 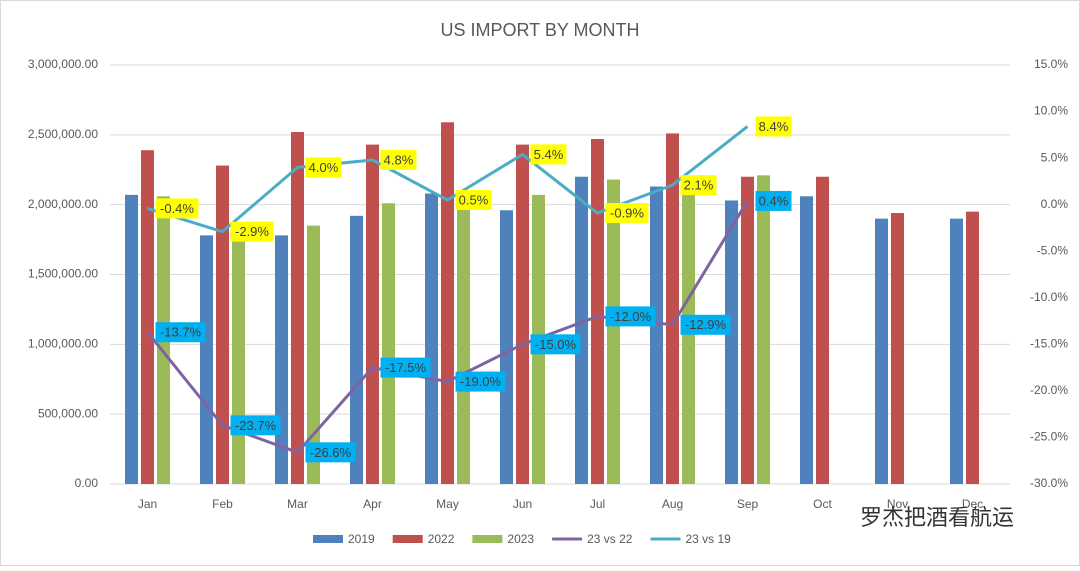 I want to click on data-label: -26.6%, so click(x=331, y=452).